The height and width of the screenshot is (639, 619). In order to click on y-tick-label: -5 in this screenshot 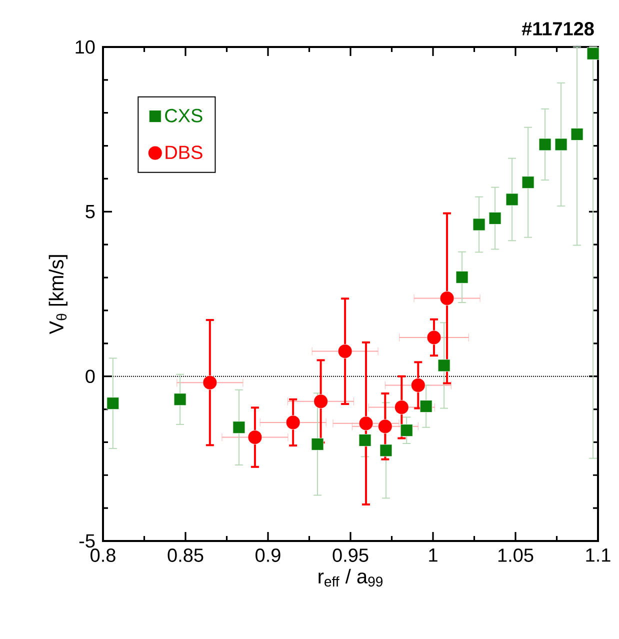, I will do `click(87, 541)`.